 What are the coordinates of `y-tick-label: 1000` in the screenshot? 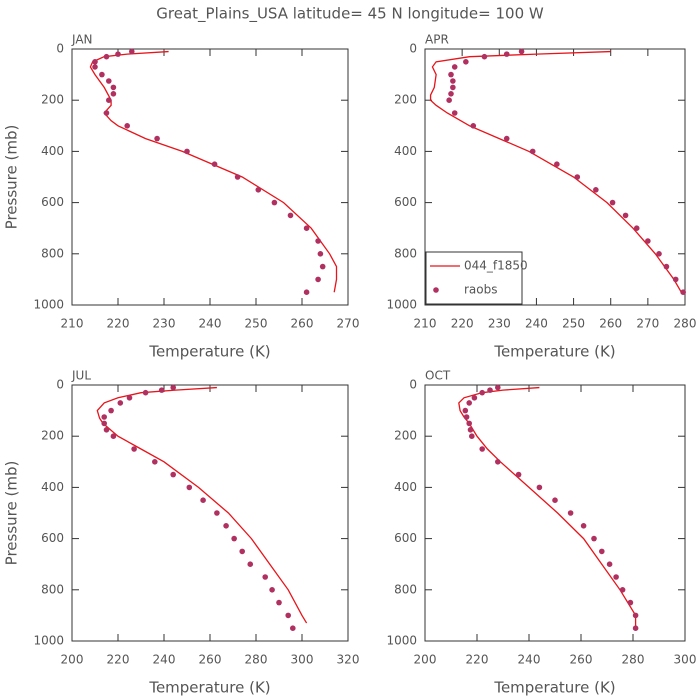 It's located at (401, 305).